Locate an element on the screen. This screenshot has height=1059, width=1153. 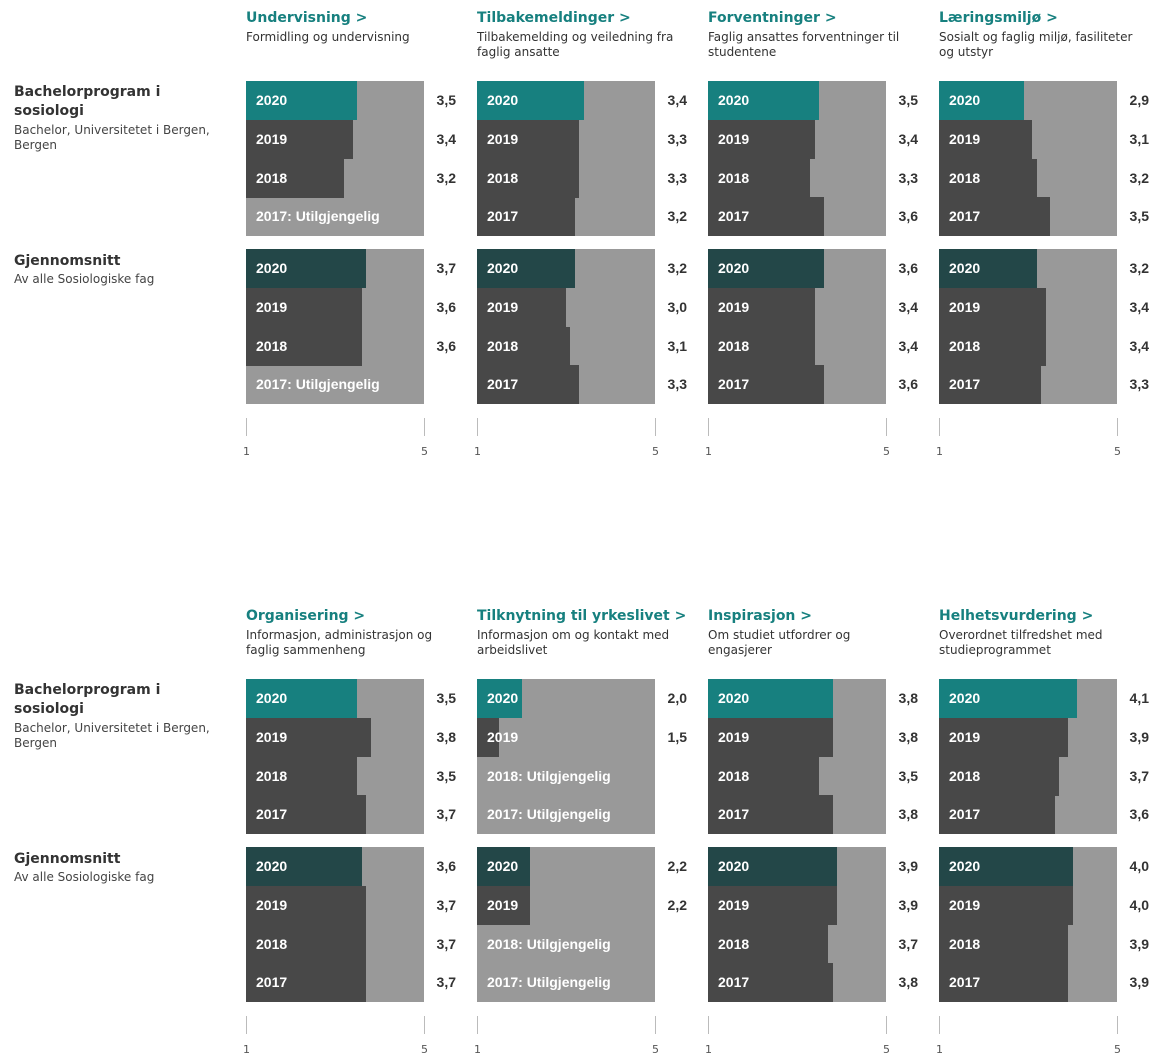
value-label: 2,9 is located at coordinates (1139, 100).